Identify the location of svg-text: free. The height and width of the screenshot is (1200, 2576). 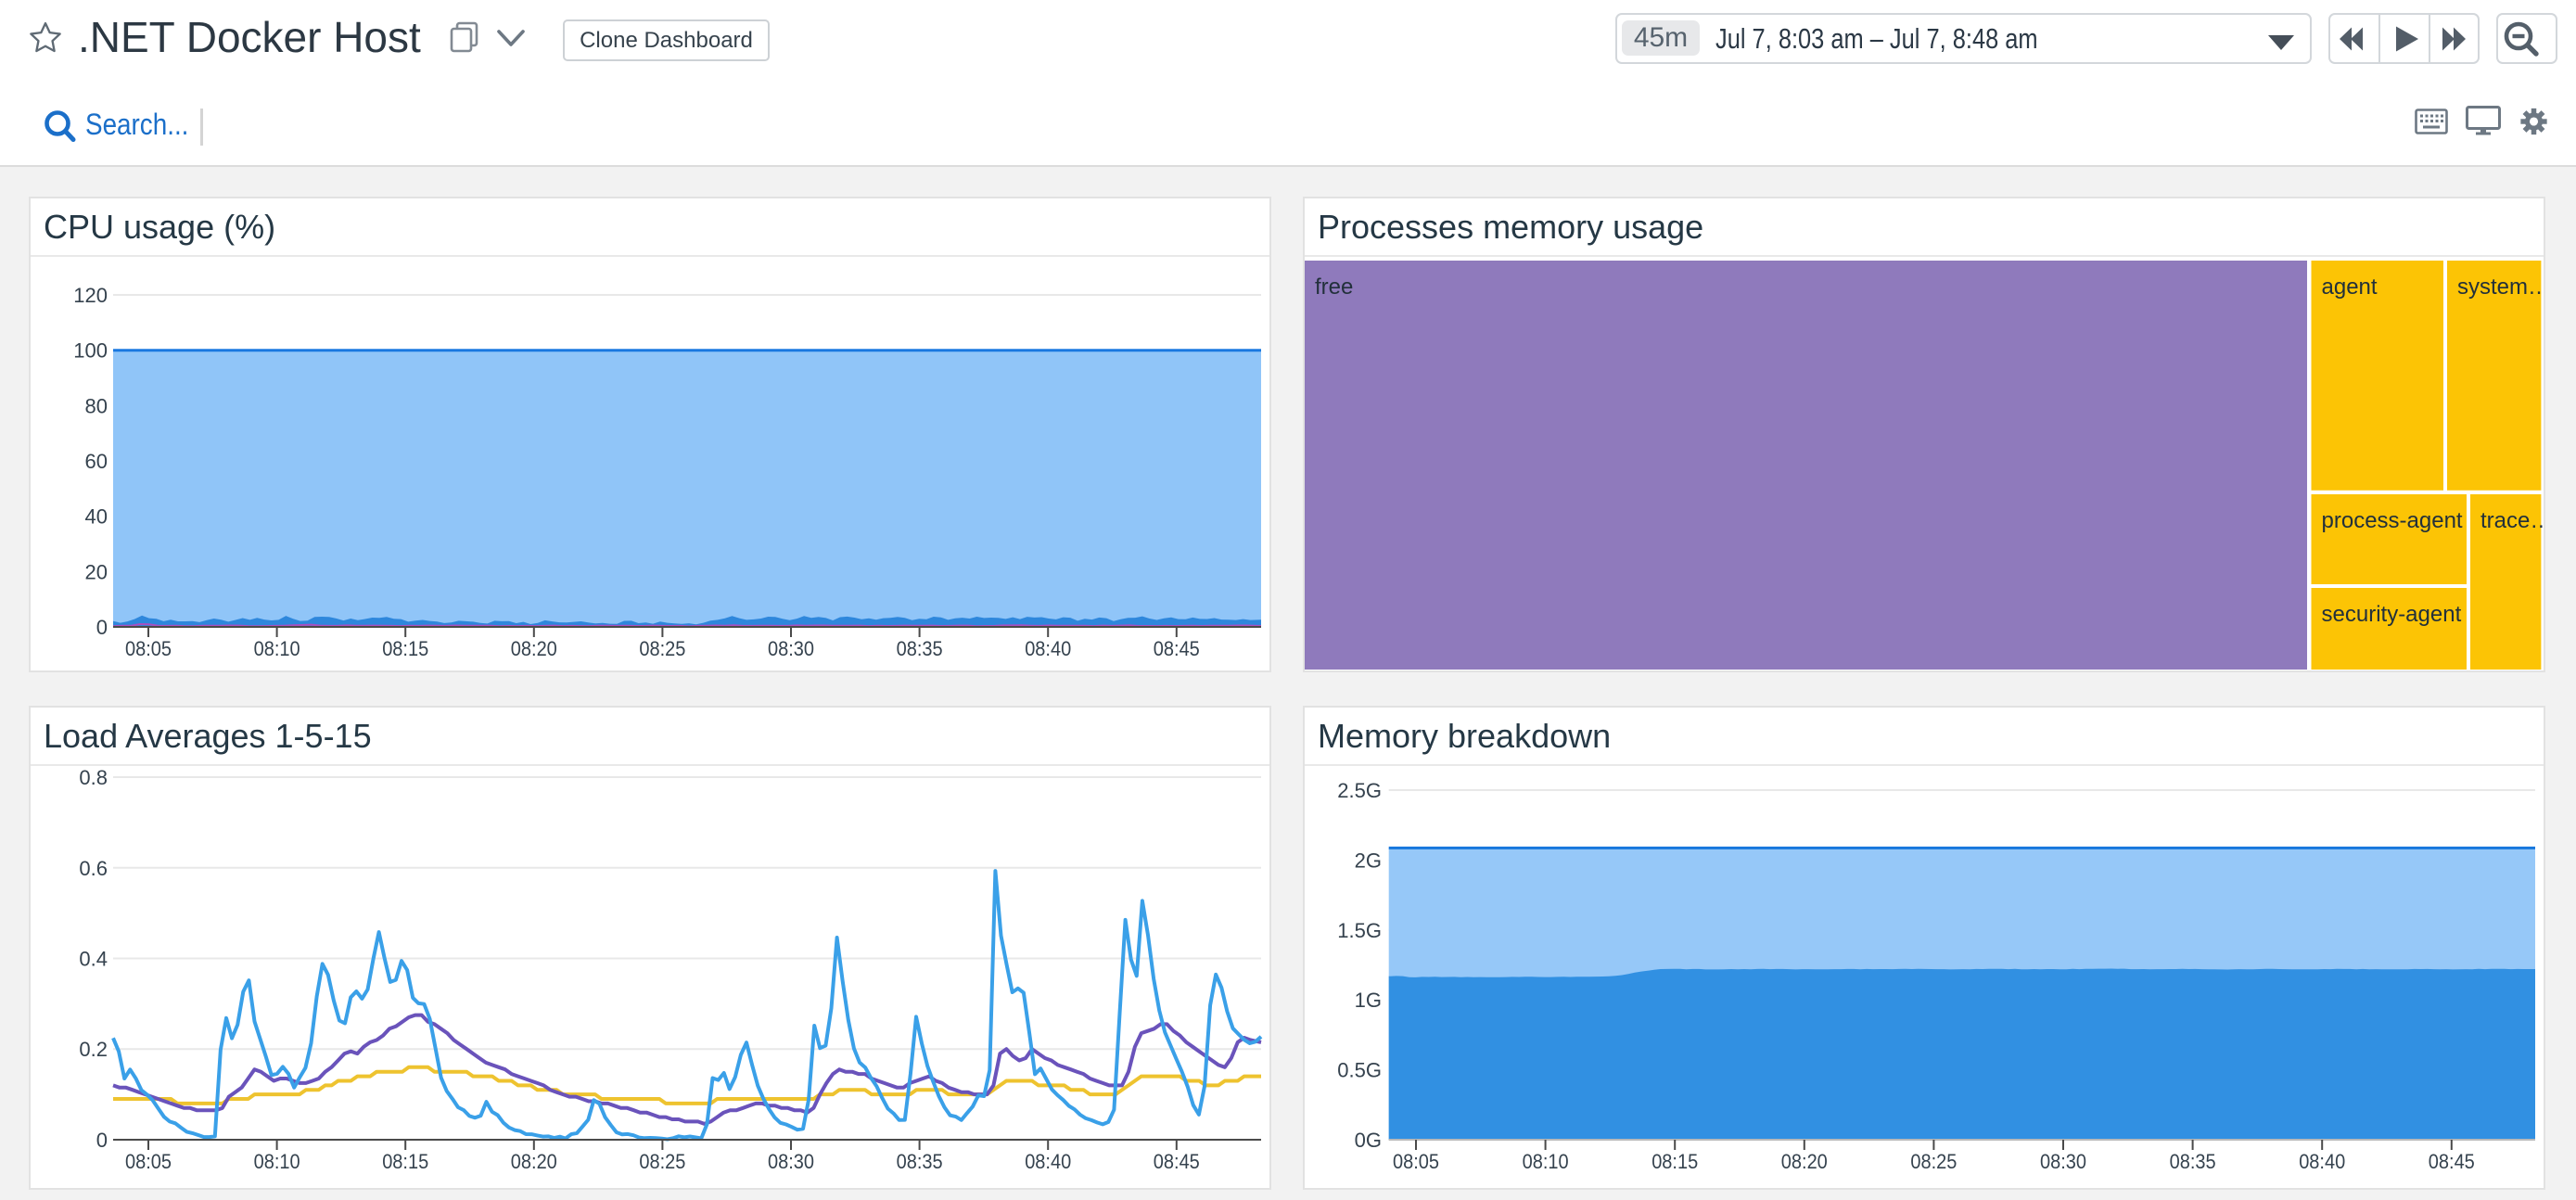
(1334, 287).